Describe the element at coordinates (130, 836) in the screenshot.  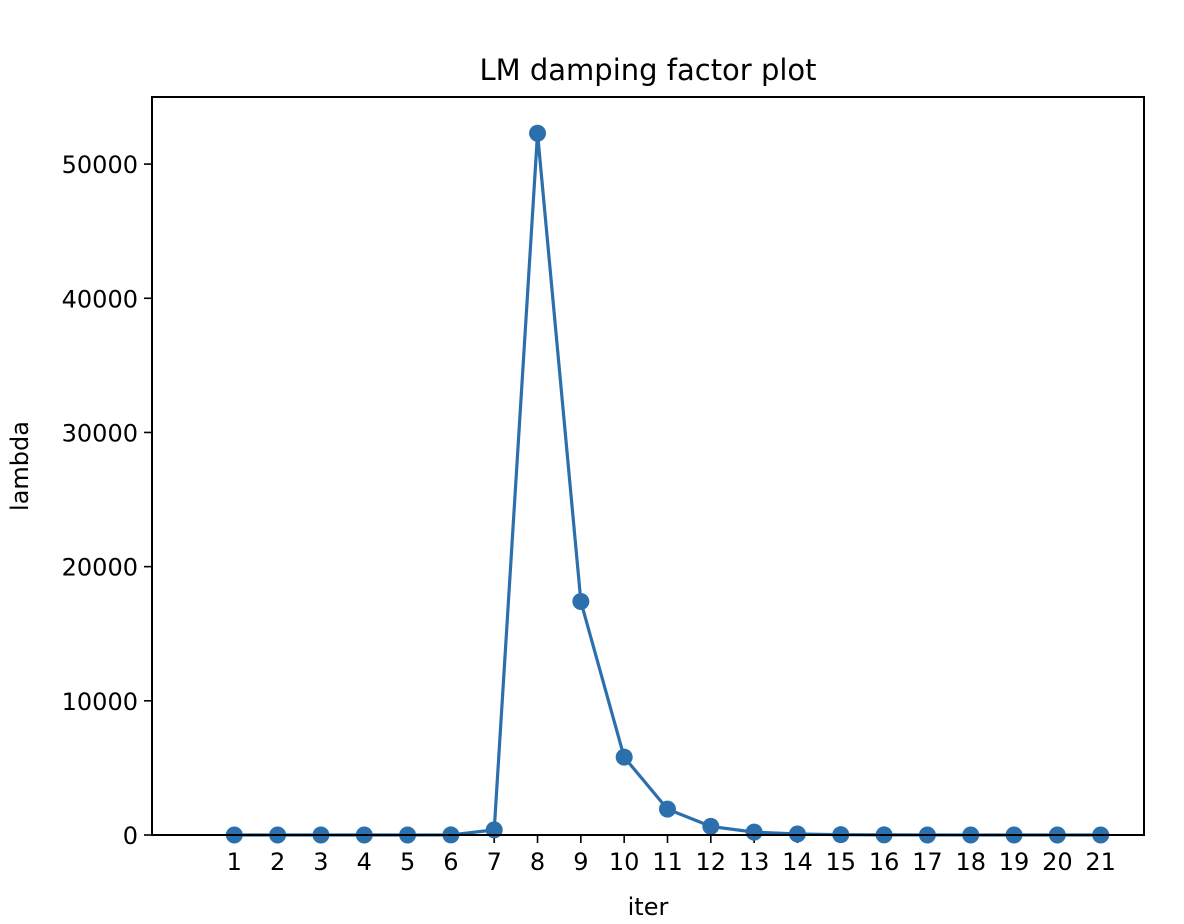
I see `y-tick-label: 0` at that location.